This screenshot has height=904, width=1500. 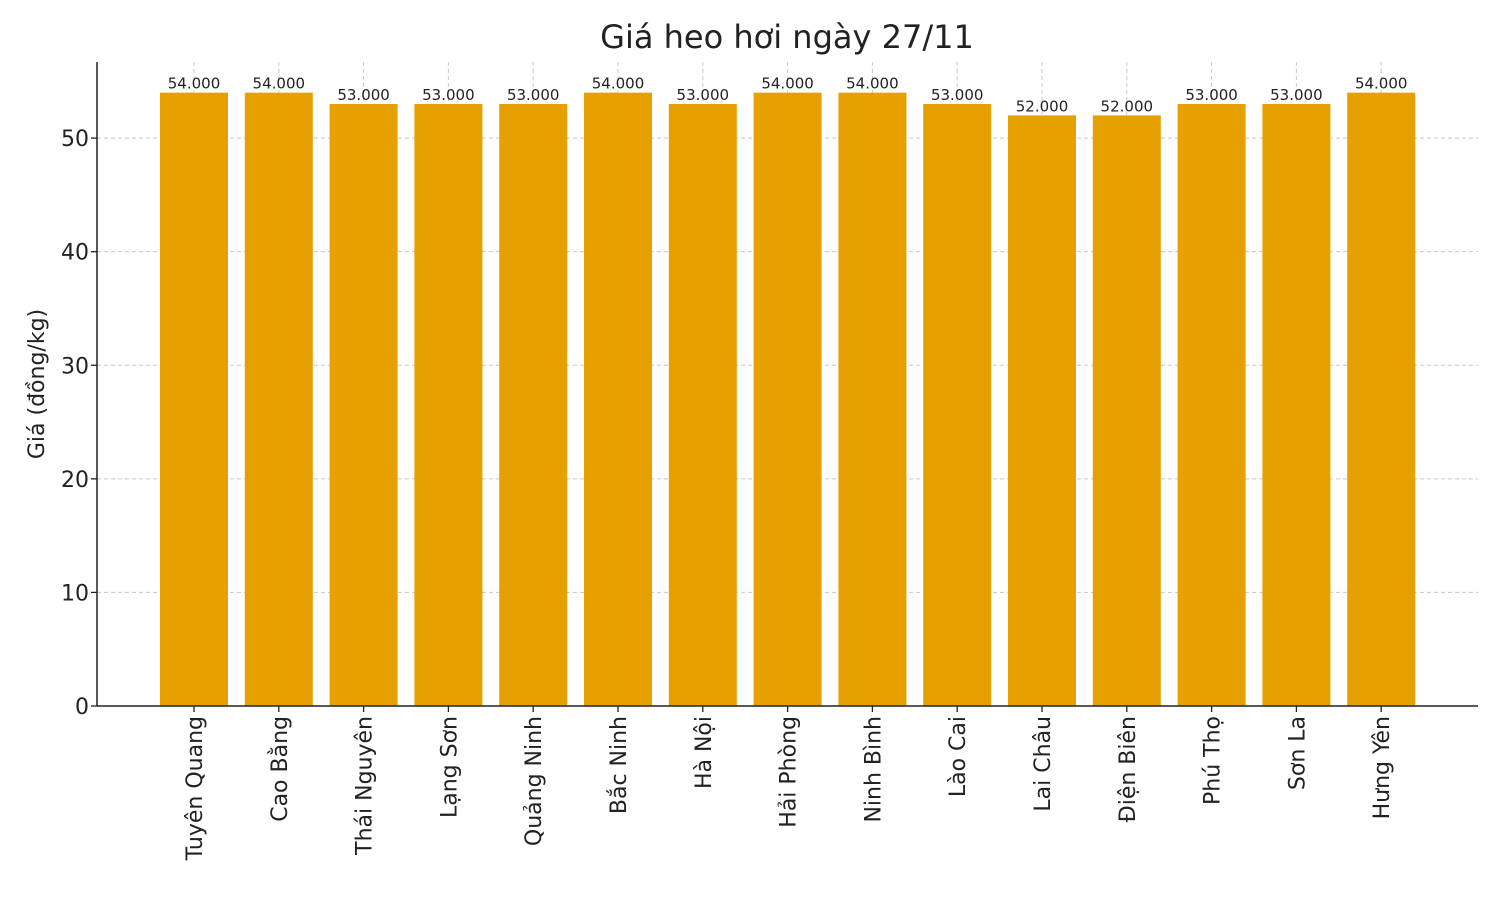 What do you see at coordinates (618, 399) in the screenshot?
I see `bar-bắc-ninh` at bounding box center [618, 399].